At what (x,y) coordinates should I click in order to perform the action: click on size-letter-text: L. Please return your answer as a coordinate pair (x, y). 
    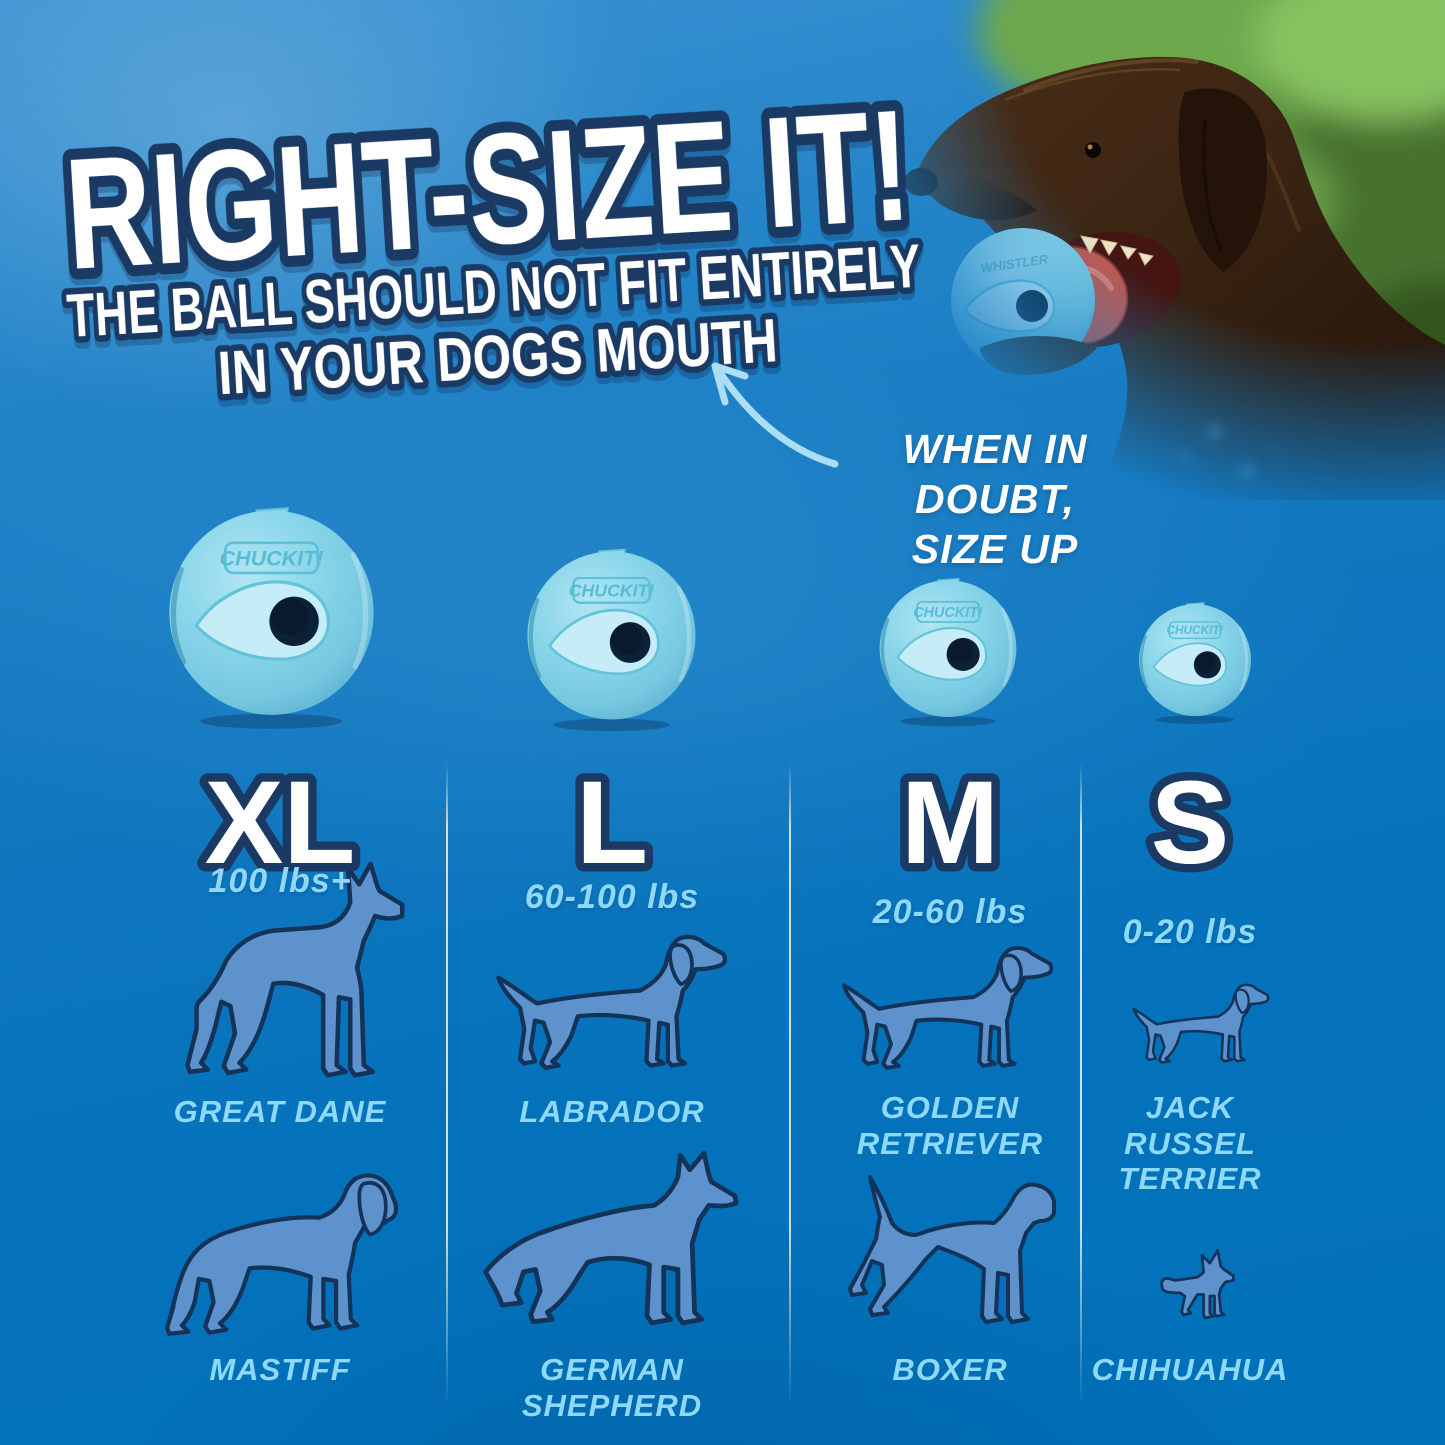
    Looking at the image, I should click on (612, 823).